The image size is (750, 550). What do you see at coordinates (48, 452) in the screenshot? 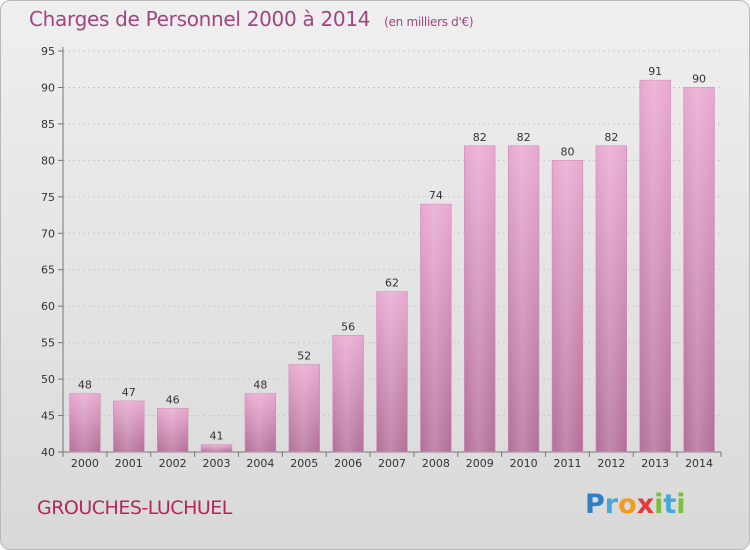
I see `y-tick-label: 40` at bounding box center [48, 452].